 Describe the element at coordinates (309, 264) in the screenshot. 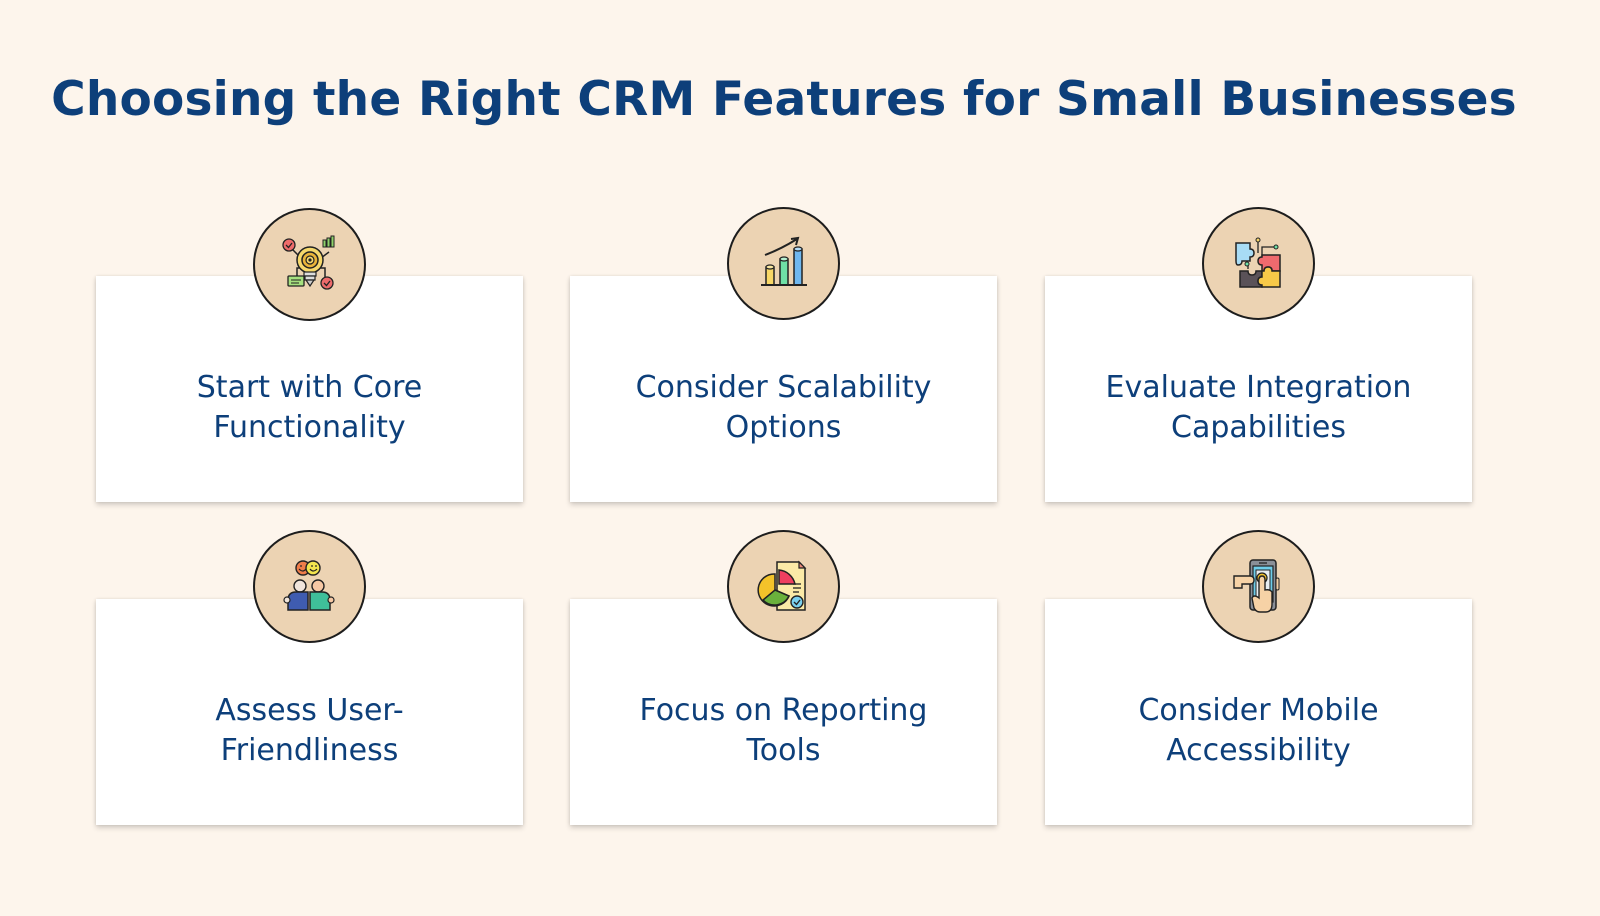

I see `lightbulb-gear-icon` at that location.